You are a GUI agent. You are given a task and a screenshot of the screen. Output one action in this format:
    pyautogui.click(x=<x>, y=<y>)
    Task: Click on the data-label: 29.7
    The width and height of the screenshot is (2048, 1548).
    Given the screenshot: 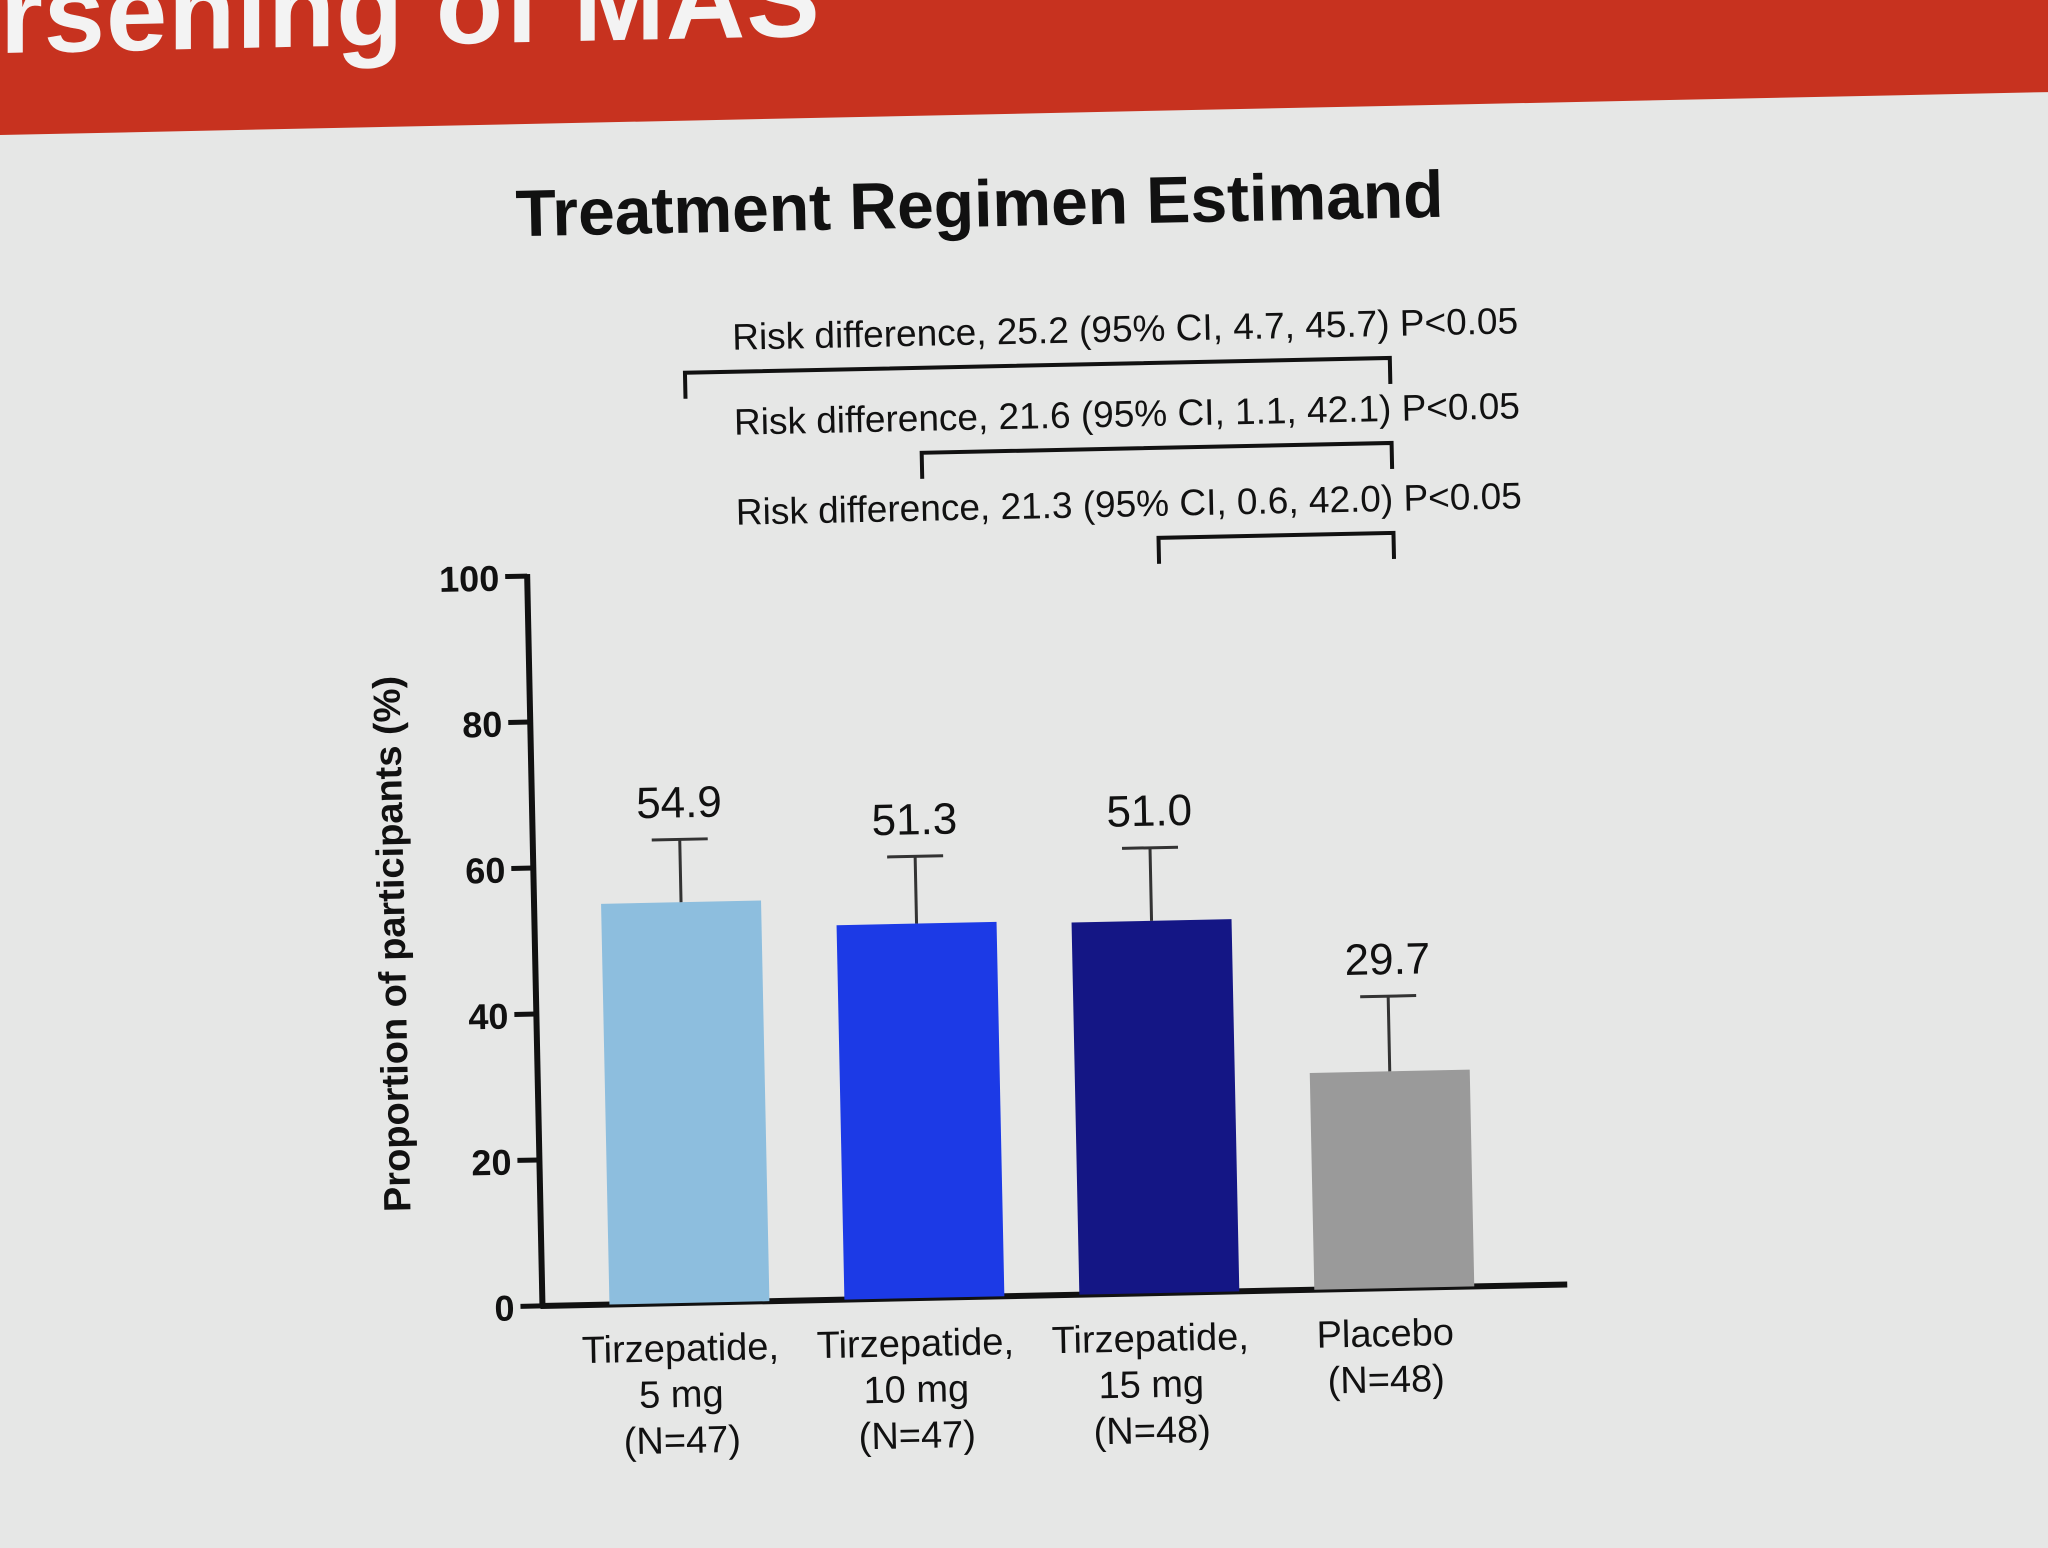 What is the action you would take?
    pyautogui.click(x=1387, y=959)
    